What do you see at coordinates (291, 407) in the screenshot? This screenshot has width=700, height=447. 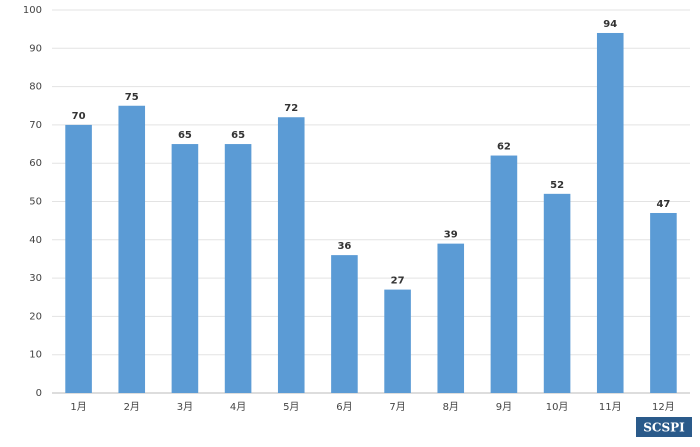 I see `x-tick-label: 5月` at bounding box center [291, 407].